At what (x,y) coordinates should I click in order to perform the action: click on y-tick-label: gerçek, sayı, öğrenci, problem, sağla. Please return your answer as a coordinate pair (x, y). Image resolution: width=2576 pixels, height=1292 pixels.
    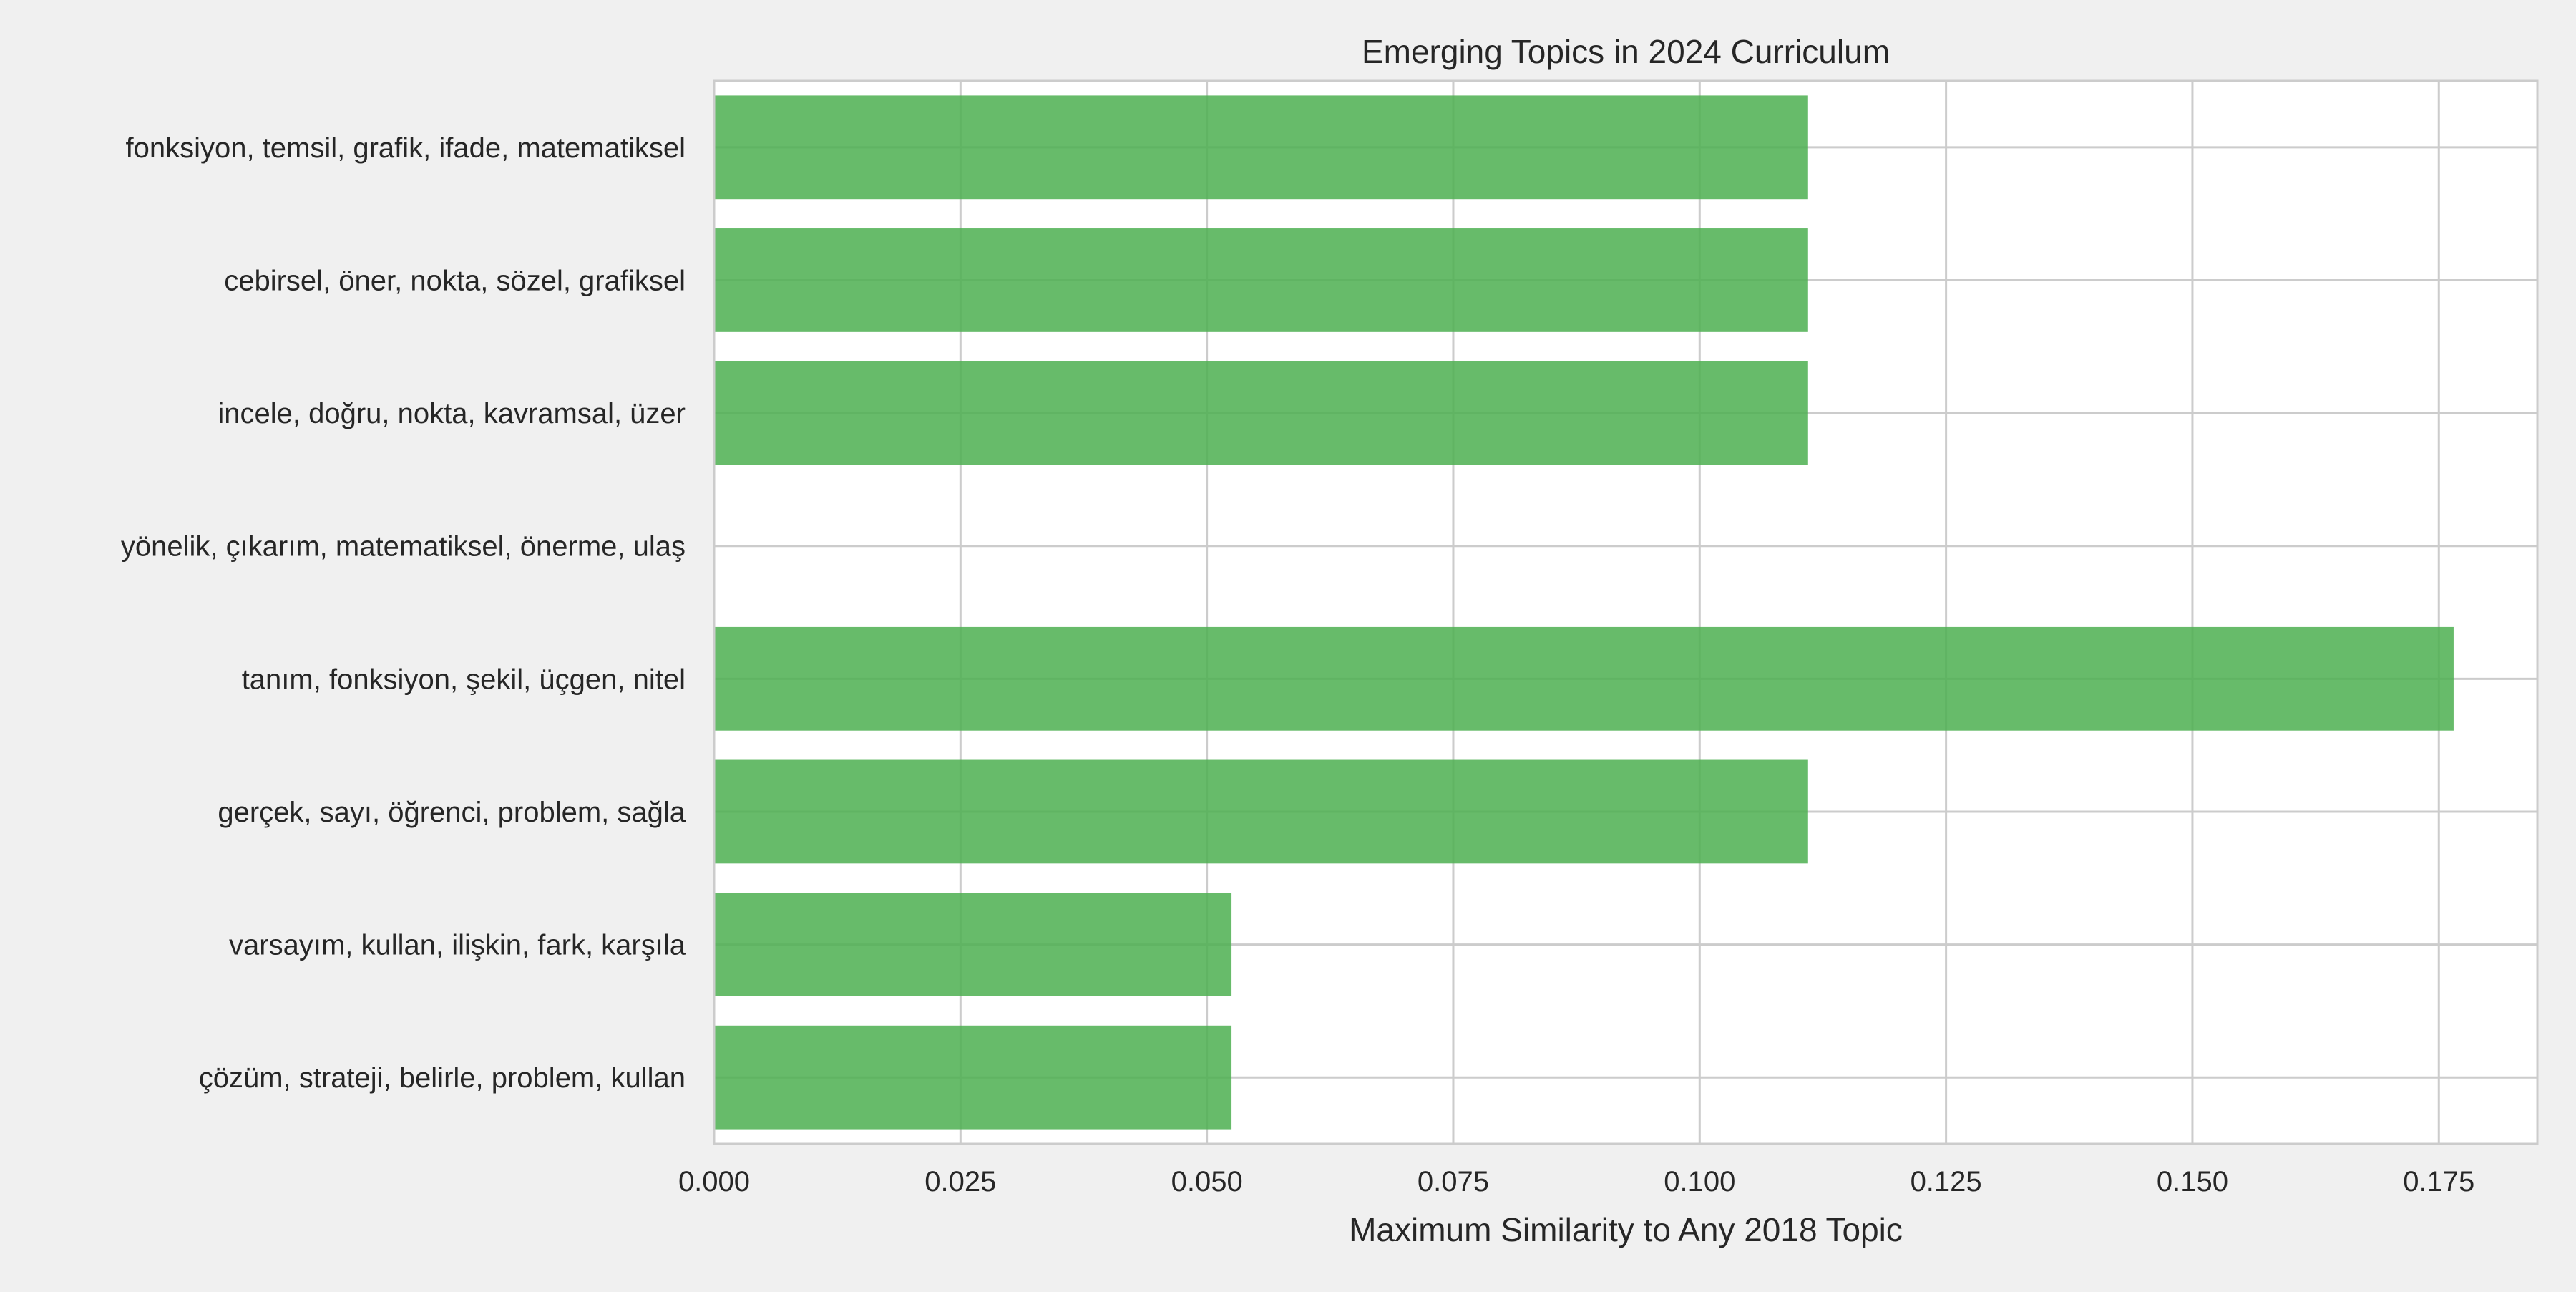
    Looking at the image, I should click on (452, 812).